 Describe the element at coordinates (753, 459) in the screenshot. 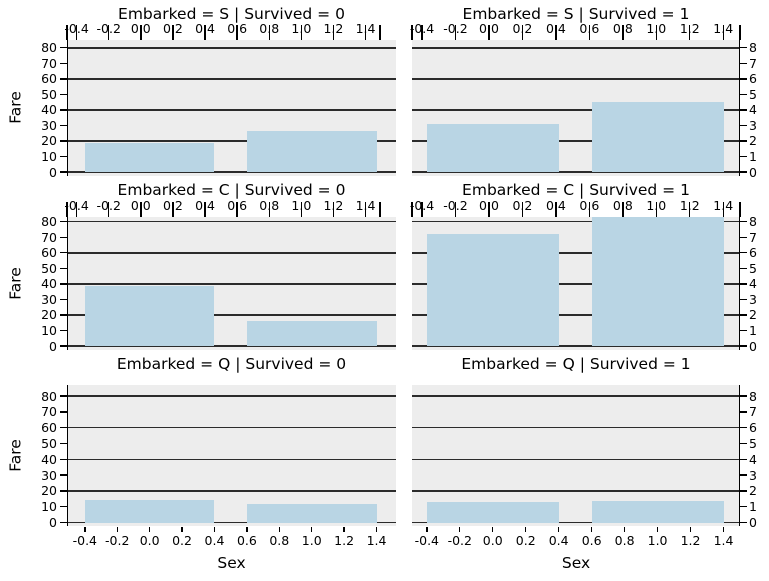

I see `y-axis-tick-label: 4` at that location.